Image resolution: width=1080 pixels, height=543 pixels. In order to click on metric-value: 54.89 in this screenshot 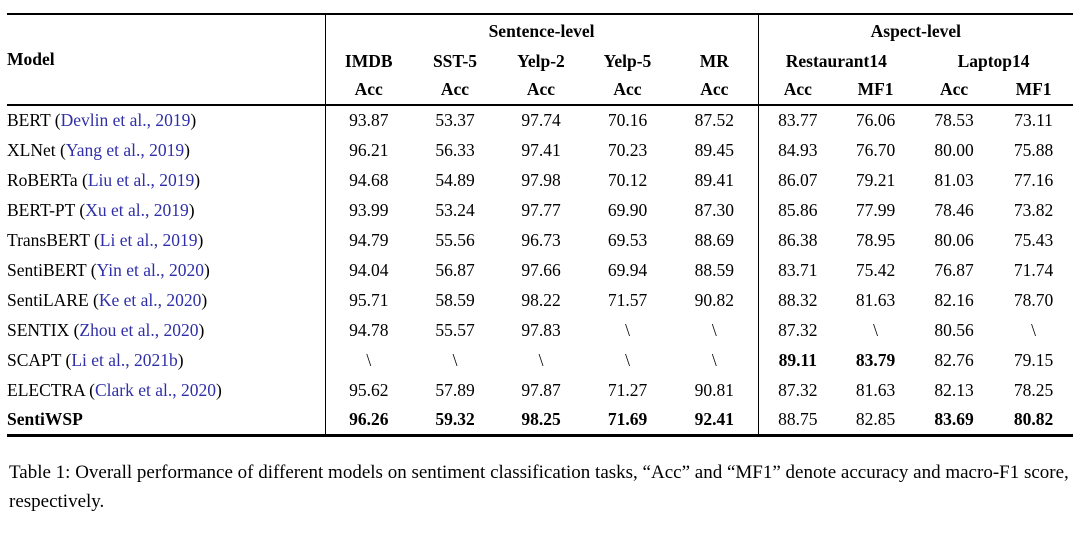, I will do `click(455, 179)`.